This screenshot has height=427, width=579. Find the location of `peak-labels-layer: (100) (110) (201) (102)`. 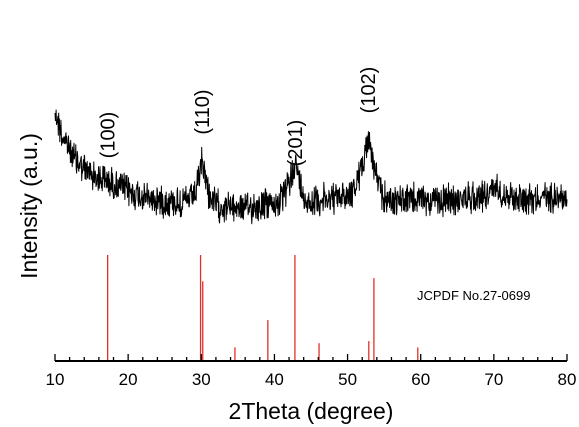

peak-labels-layer: (100) (110) (201) (102) is located at coordinates (239, 117).